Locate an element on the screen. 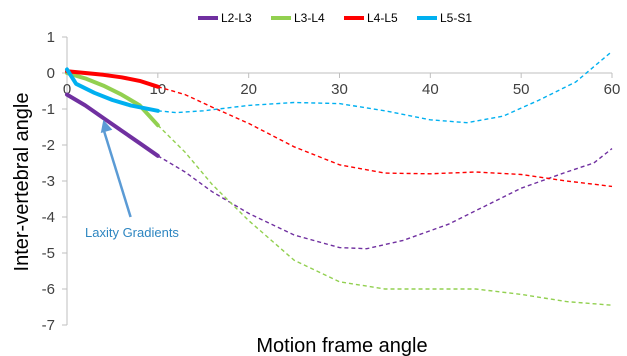  annotation-laxity-gradients: Laxity Gradients is located at coordinates (132, 179).